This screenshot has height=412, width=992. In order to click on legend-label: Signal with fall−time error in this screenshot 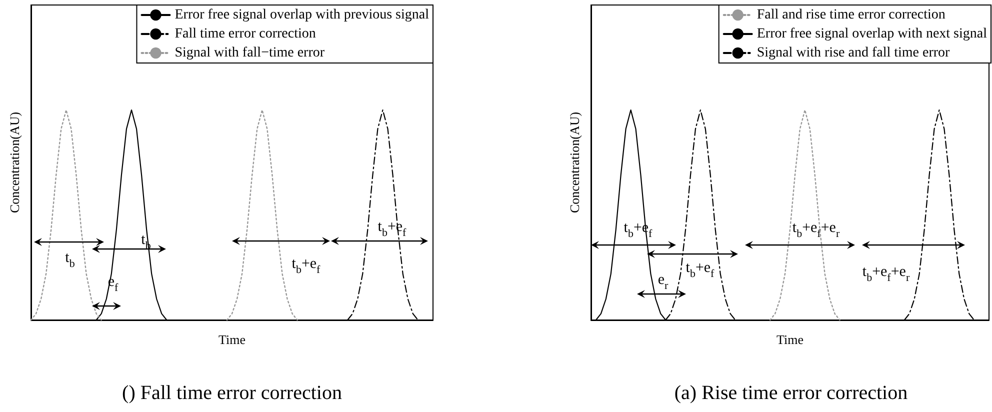, I will do `click(249, 53)`.